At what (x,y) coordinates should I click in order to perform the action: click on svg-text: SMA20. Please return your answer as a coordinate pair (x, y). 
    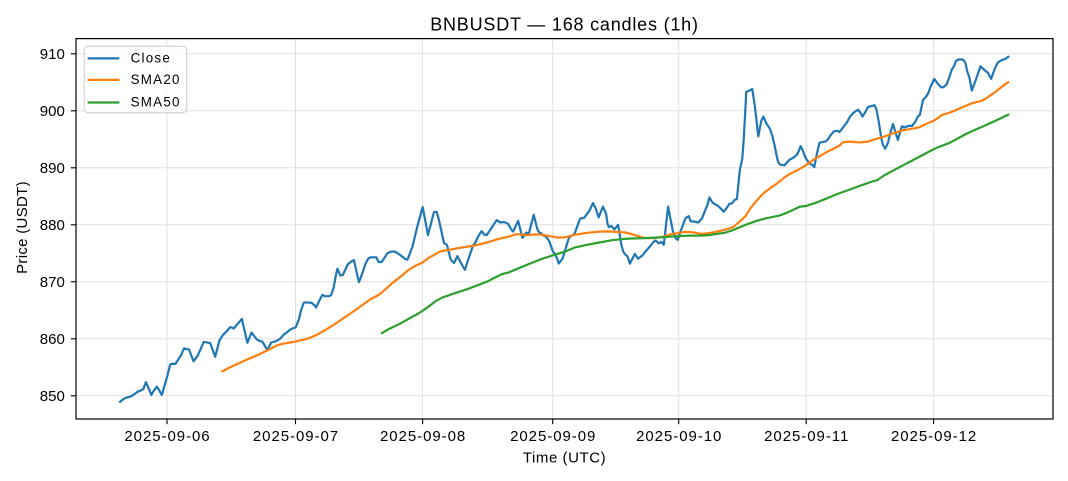
    Looking at the image, I should click on (156, 79).